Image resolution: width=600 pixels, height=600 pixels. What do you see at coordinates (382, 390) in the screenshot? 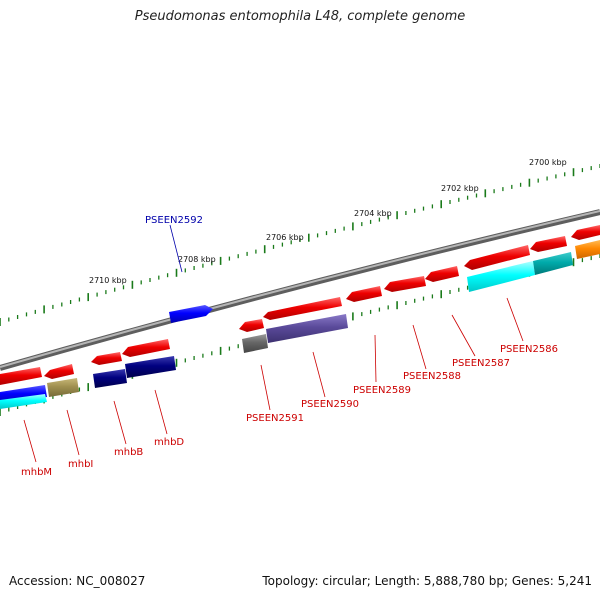
I see `gene-label-pseen2589: PSEEN2589` at bounding box center [382, 390].